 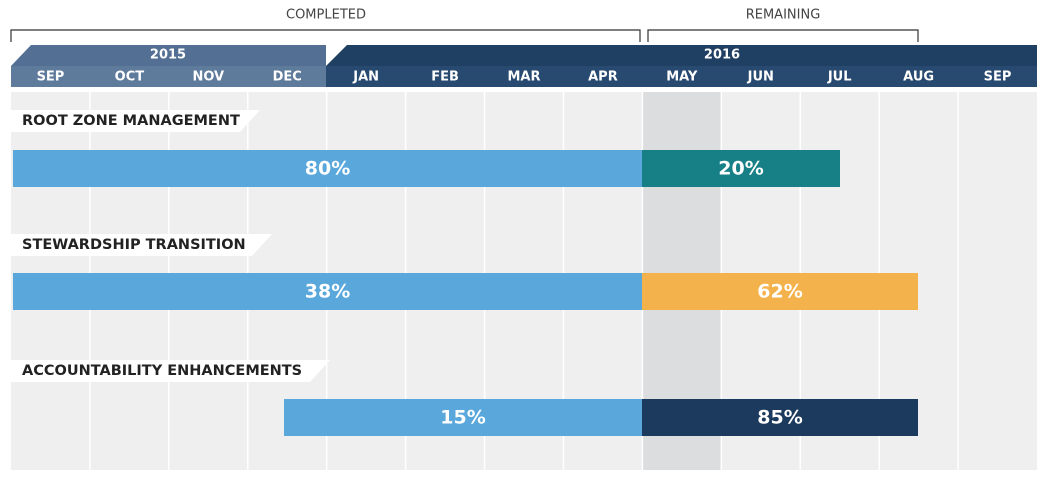 What do you see at coordinates (365, 77) in the screenshot?
I see `month-label: JAN` at bounding box center [365, 77].